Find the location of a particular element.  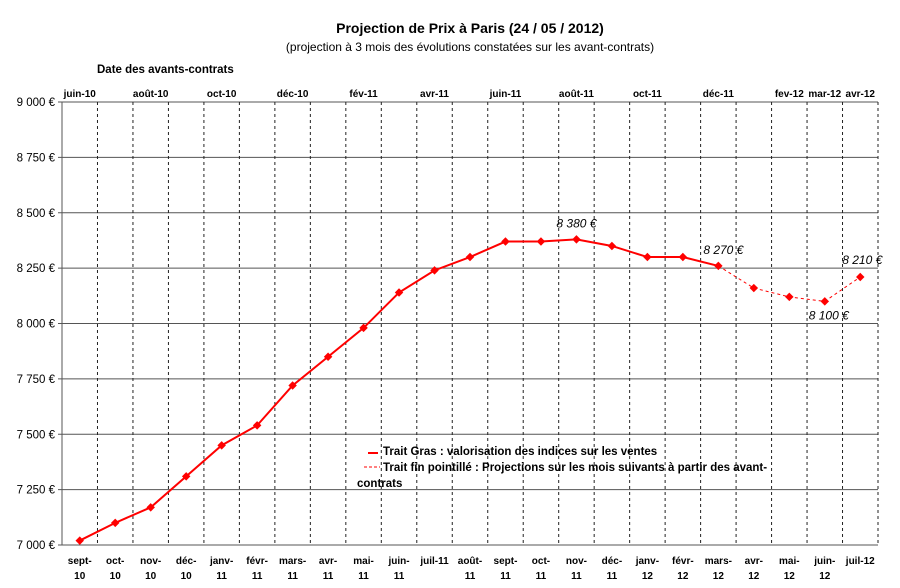

top-axis-label: août-11 is located at coordinates (576, 94).